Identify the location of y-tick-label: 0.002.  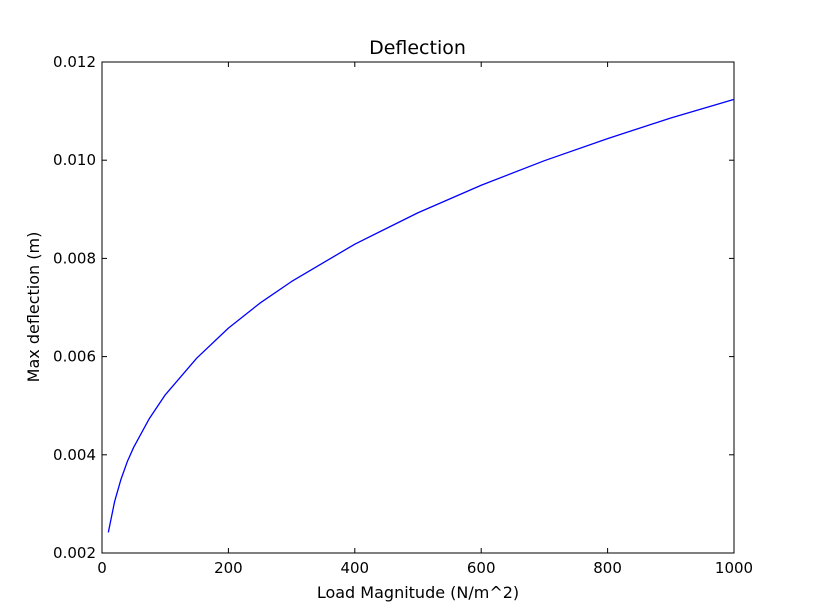
(74, 553).